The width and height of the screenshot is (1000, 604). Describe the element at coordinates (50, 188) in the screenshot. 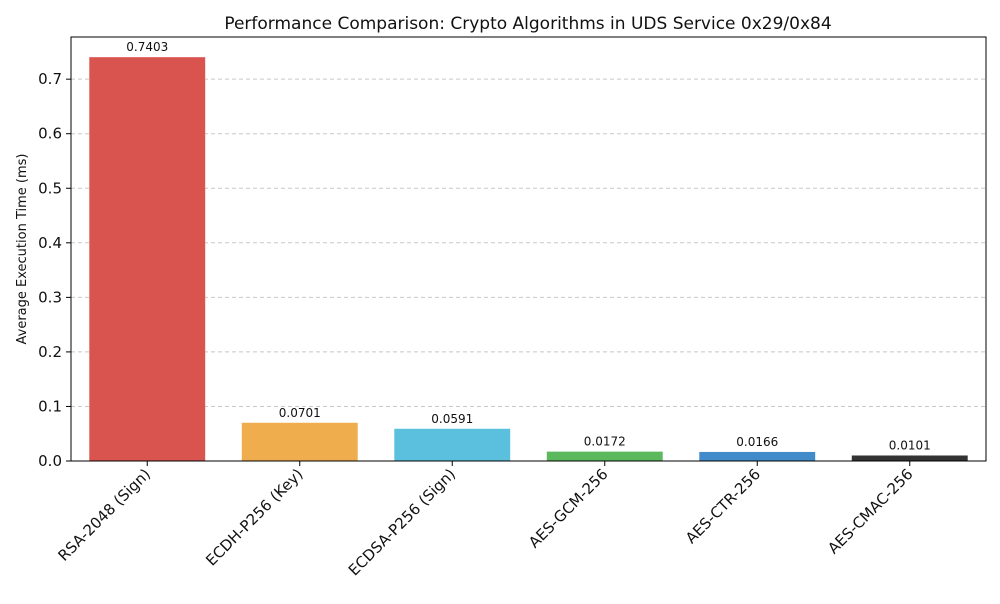

I see `y-tick-label: 0.5` at that location.